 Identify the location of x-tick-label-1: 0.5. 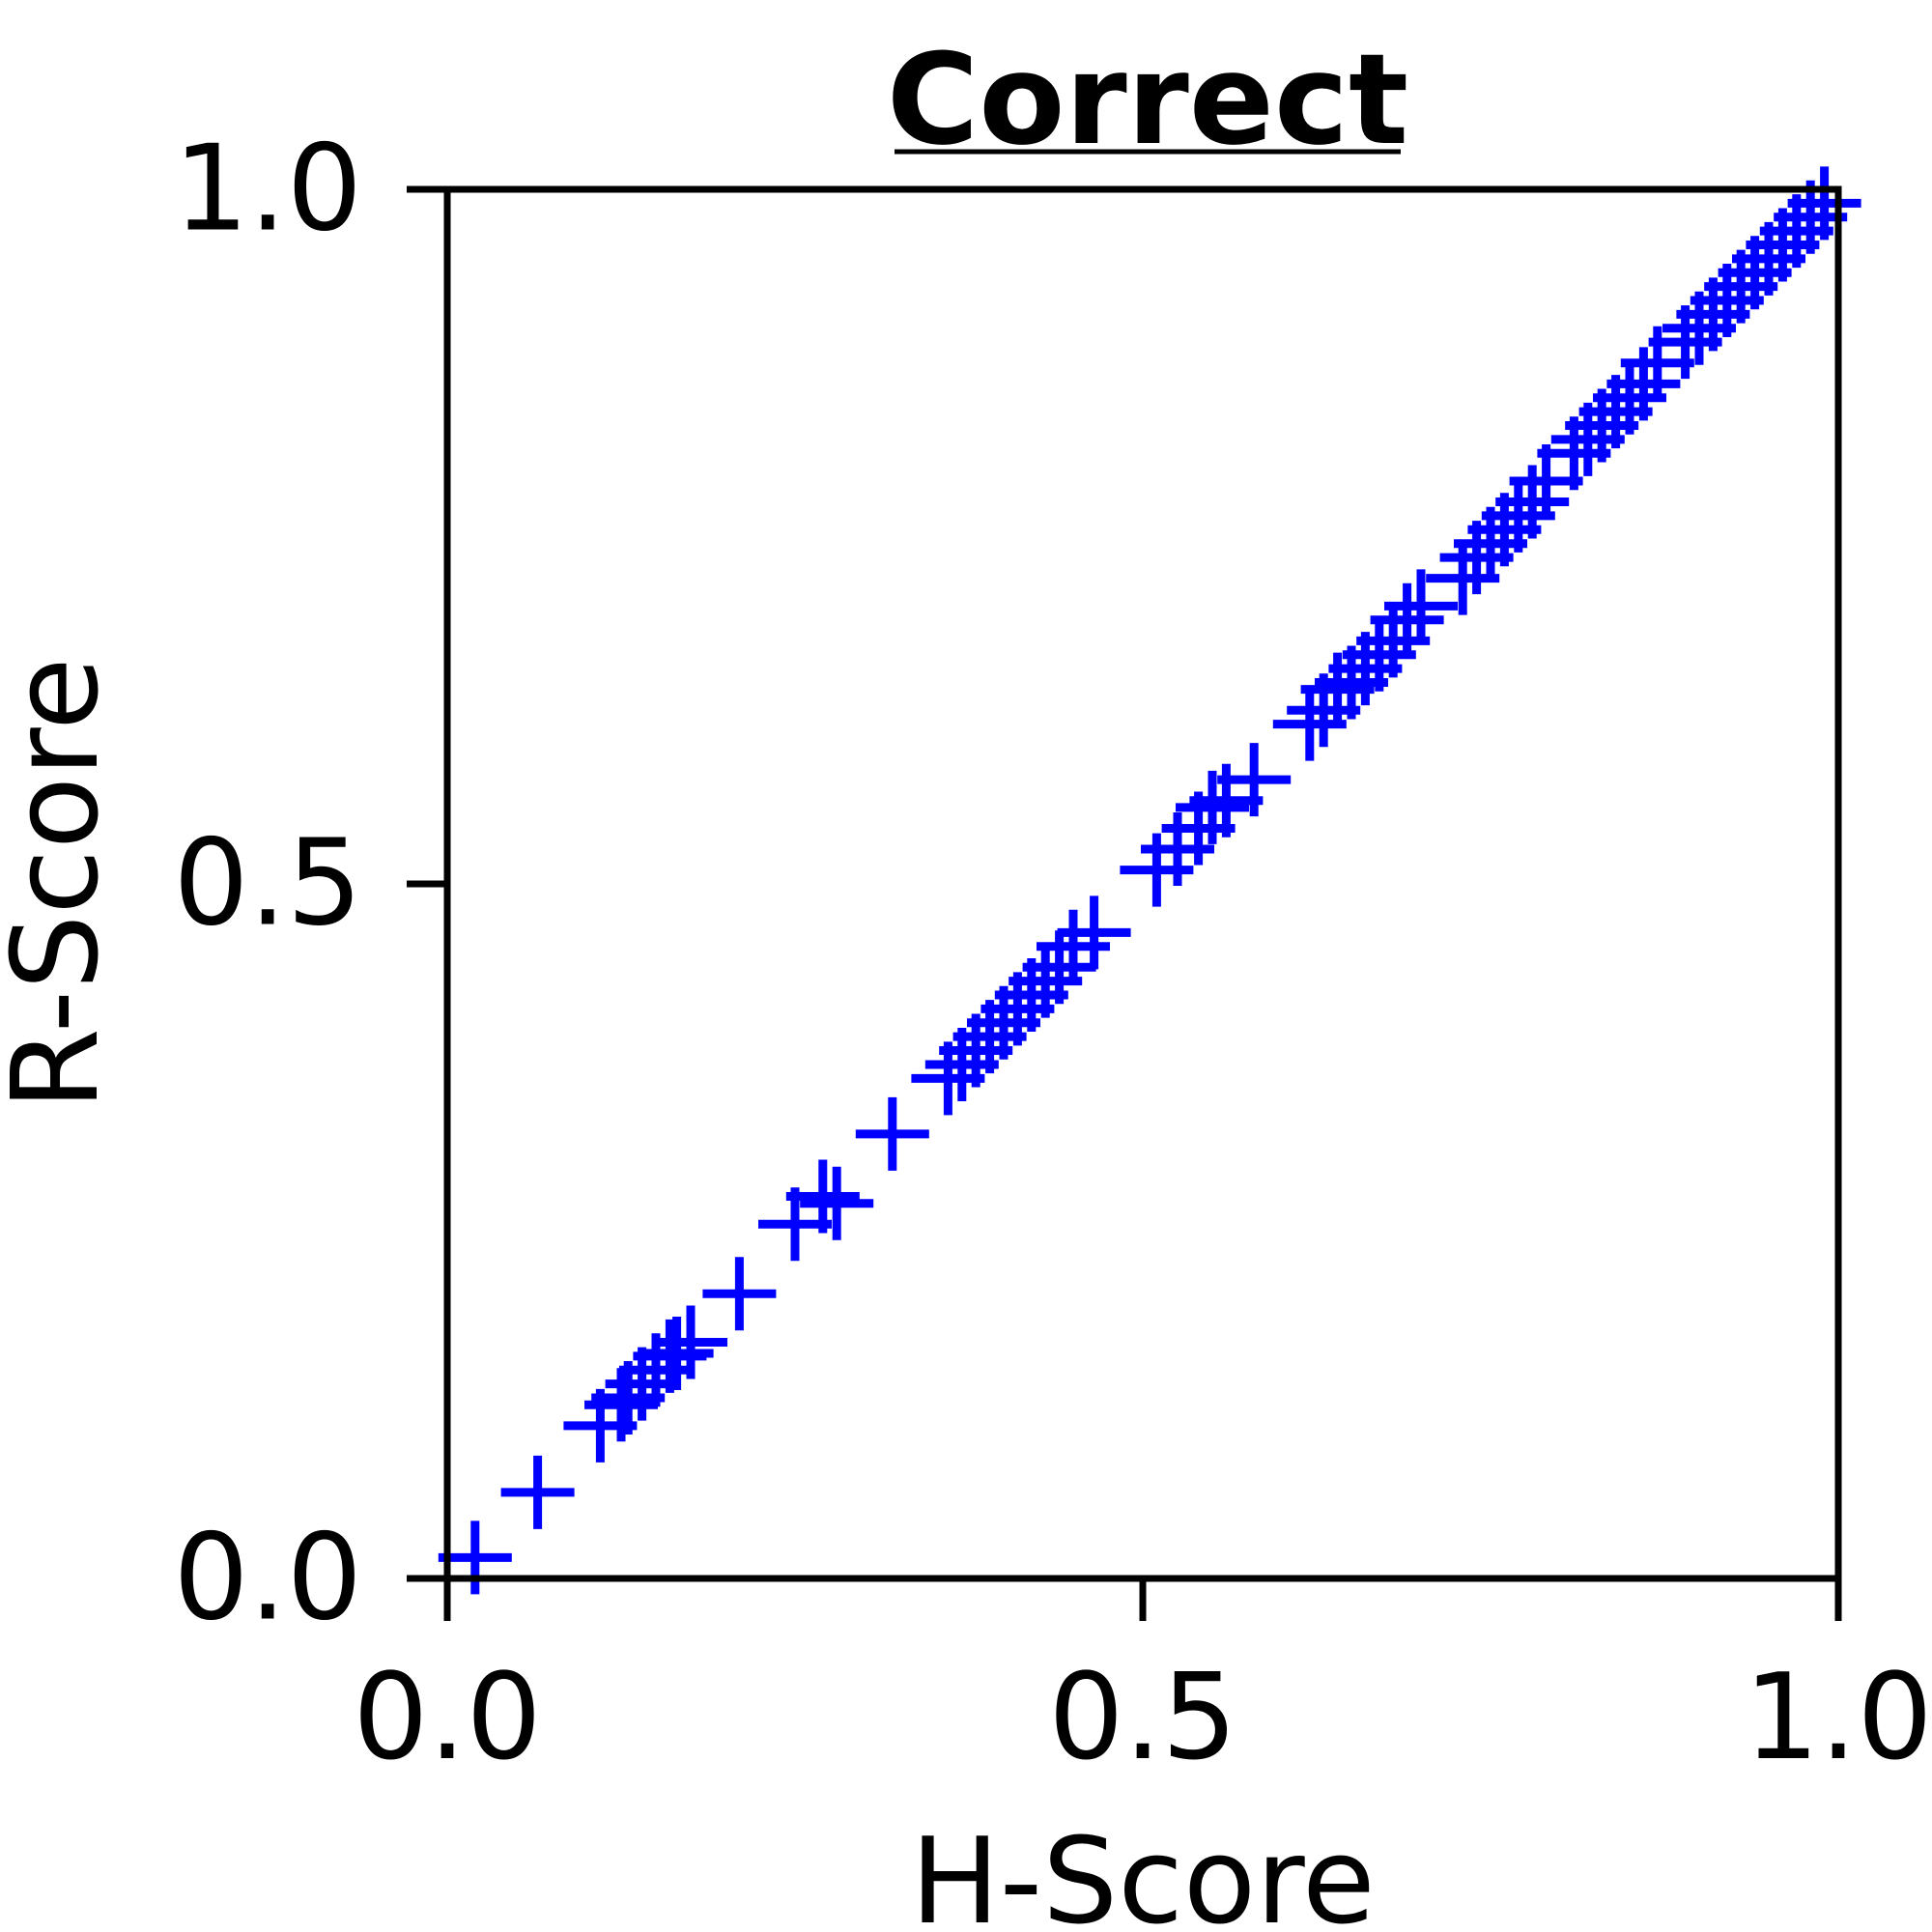
(1142, 1718).